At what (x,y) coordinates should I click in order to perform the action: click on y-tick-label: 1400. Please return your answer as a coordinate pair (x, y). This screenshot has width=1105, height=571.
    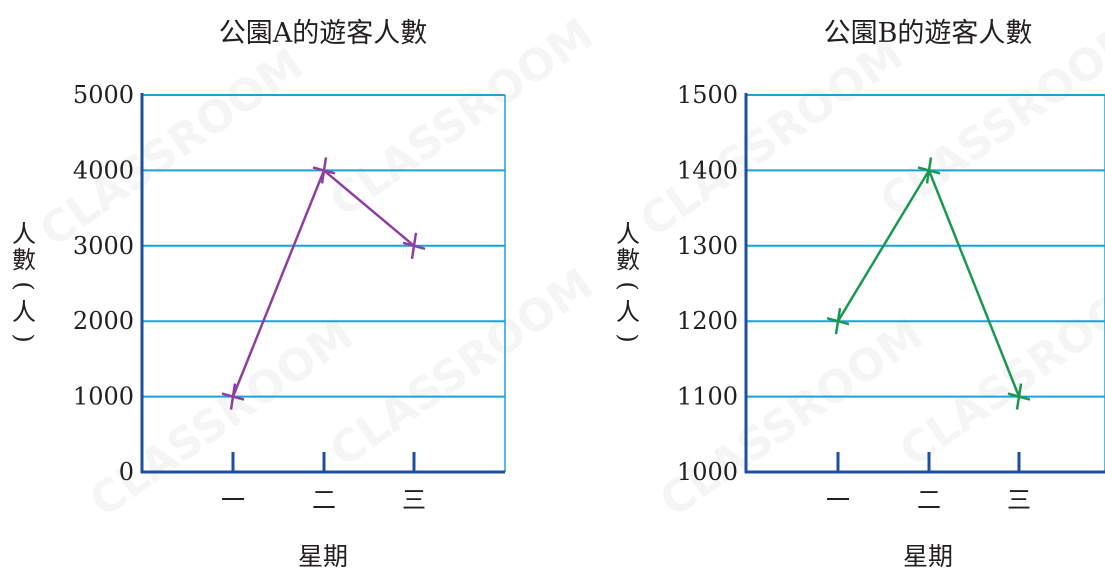
    Looking at the image, I should click on (707, 170).